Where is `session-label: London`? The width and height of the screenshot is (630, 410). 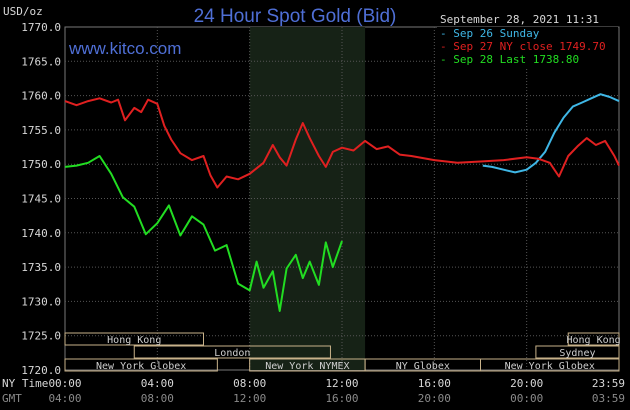
session-label: London is located at coordinates (232, 353).